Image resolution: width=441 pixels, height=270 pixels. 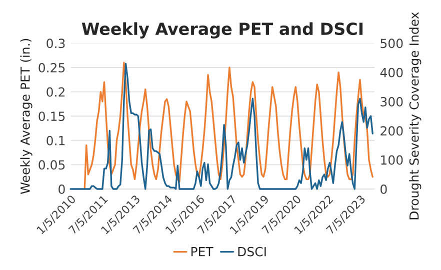 I want to click on y2-tick-label: 100, so click(x=392, y=160).